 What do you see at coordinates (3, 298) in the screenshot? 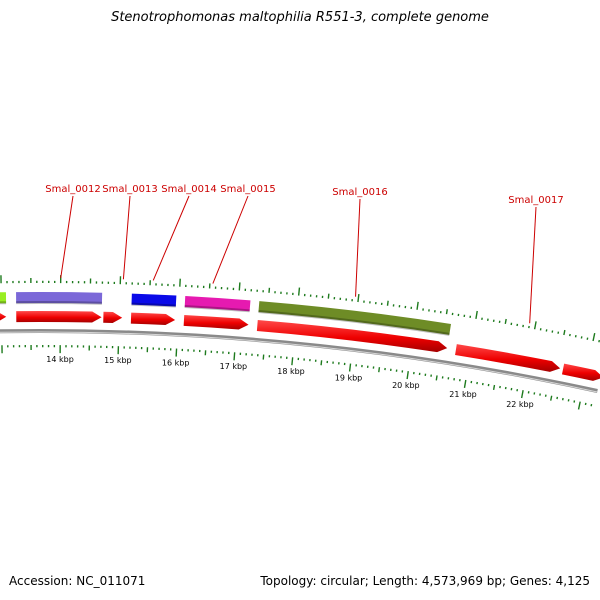
I see `feature-bar-partial` at bounding box center [3, 298].